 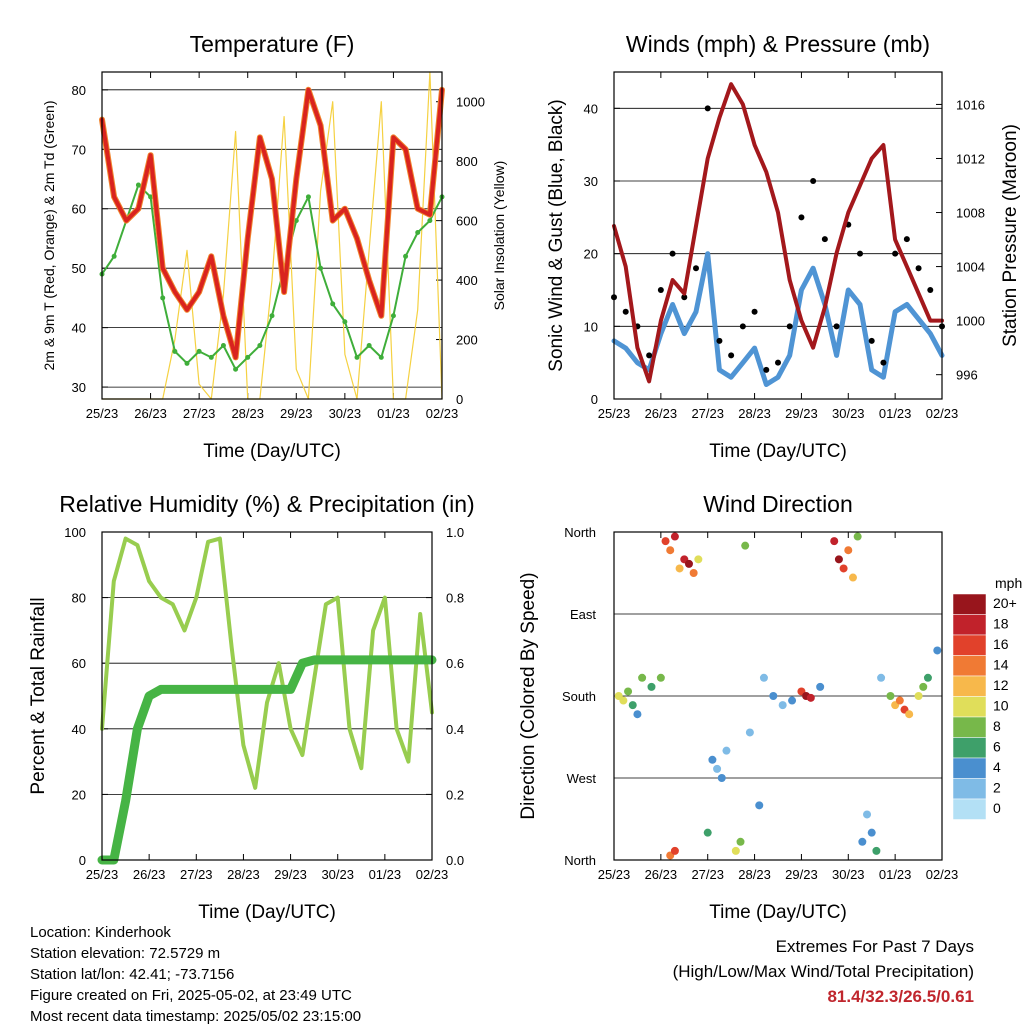 What do you see at coordinates (49, 236) in the screenshot?
I see `temperature-ylabel: 2m & 9m T (Red, Orange) & 2m Td (Green)` at bounding box center [49, 236].